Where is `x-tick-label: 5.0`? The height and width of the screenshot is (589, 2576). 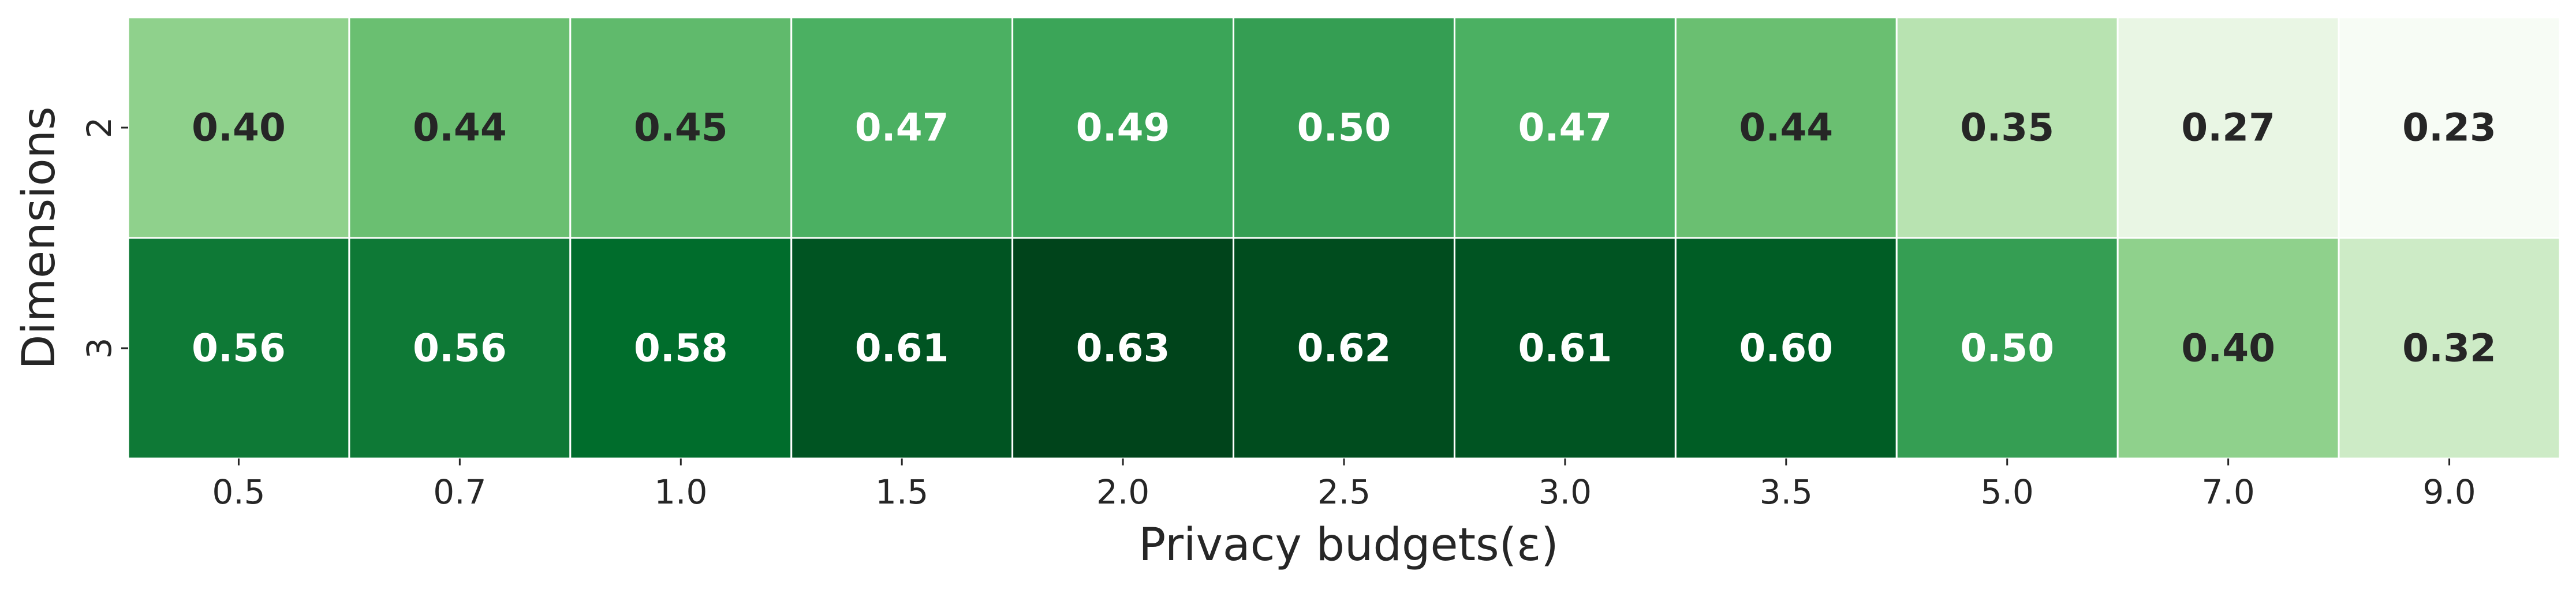 x-tick-label: 5.0 is located at coordinates (2007, 492).